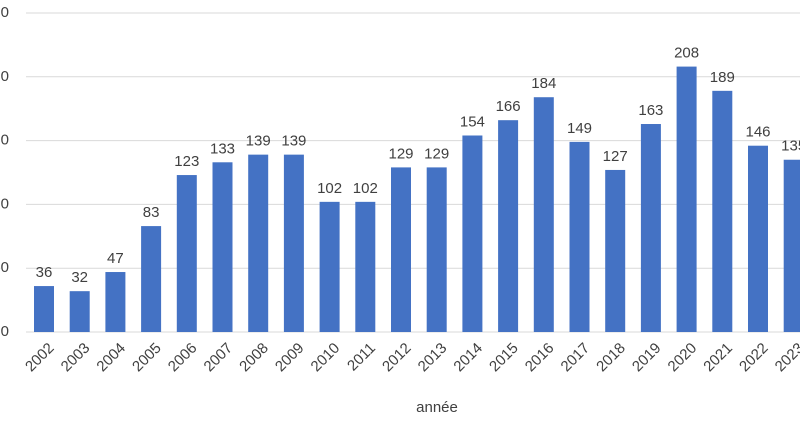 The image size is (800, 427). What do you see at coordinates (437, 407) in the screenshot?
I see `x-axis-label: année` at bounding box center [437, 407].